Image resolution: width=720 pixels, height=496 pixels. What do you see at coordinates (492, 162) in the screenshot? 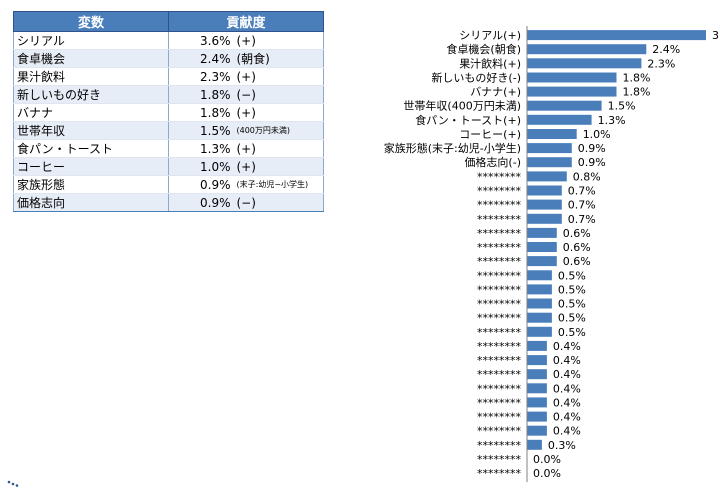
I see `category-label: 価格志向(-)` at bounding box center [492, 162].